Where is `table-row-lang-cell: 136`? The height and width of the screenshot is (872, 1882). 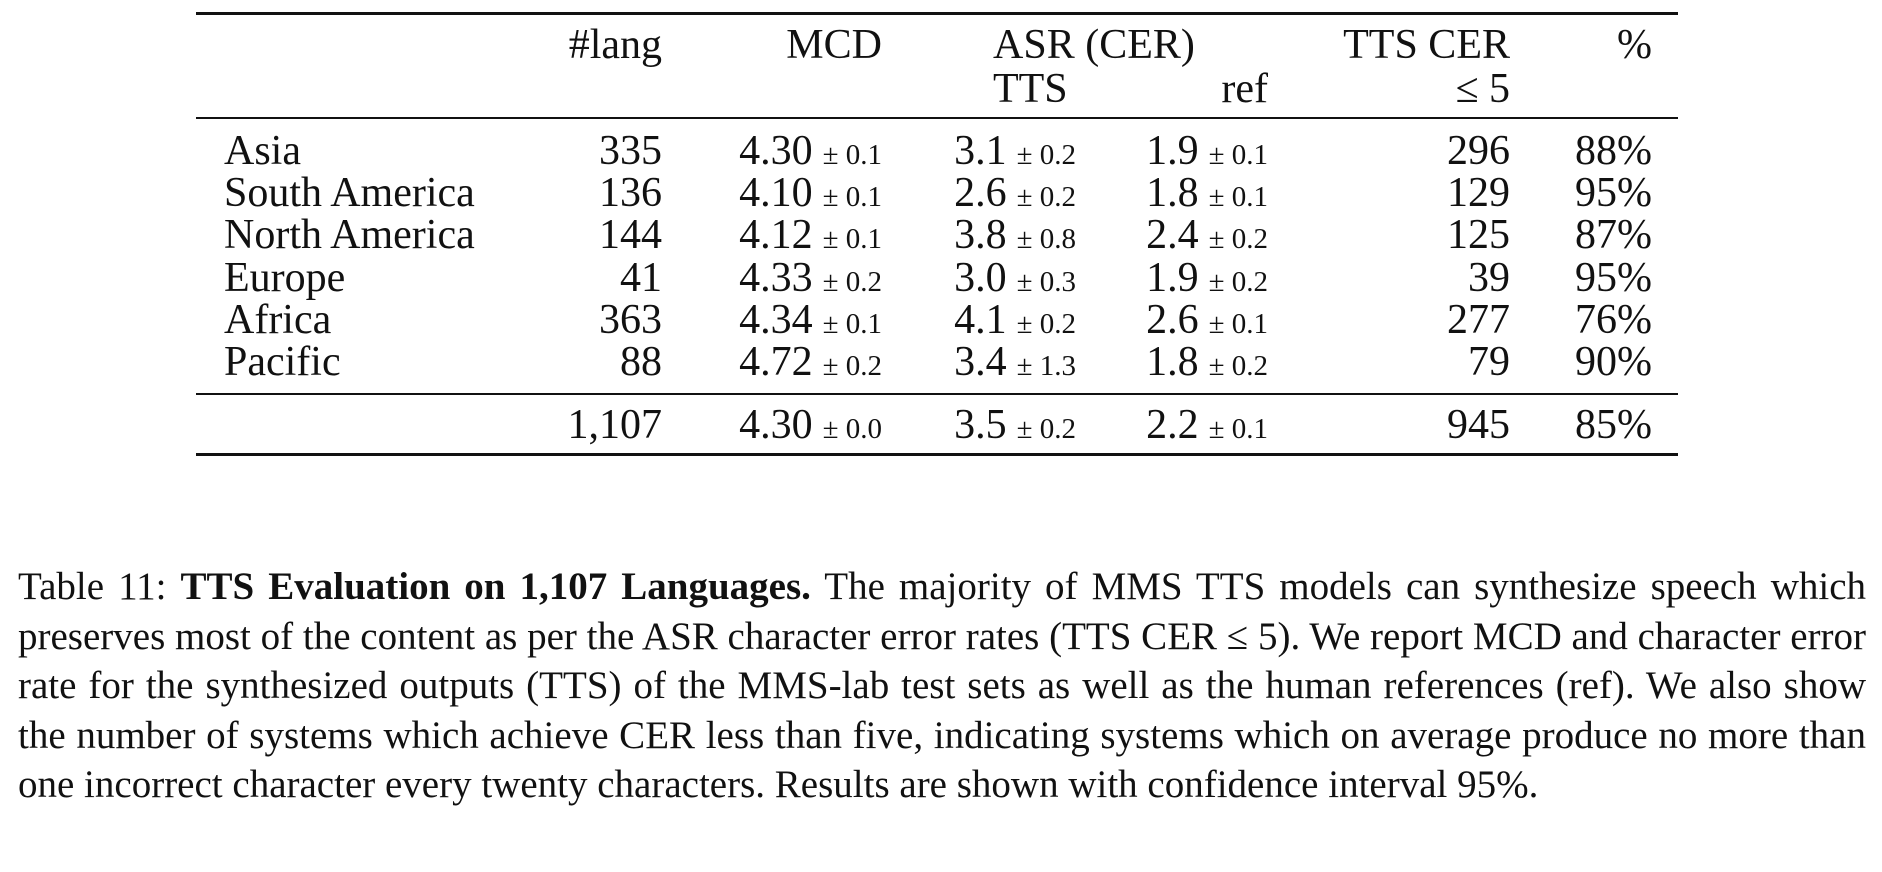
table-row-lang-cell: 136 is located at coordinates (541, 193).